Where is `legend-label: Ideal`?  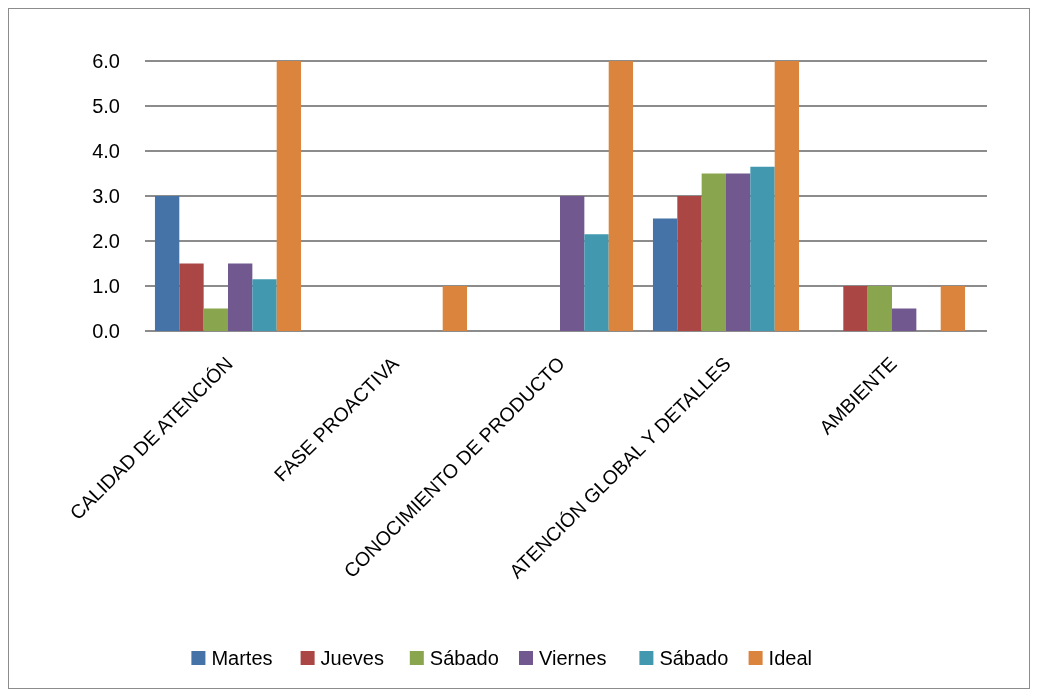
legend-label: Ideal is located at coordinates (790, 658).